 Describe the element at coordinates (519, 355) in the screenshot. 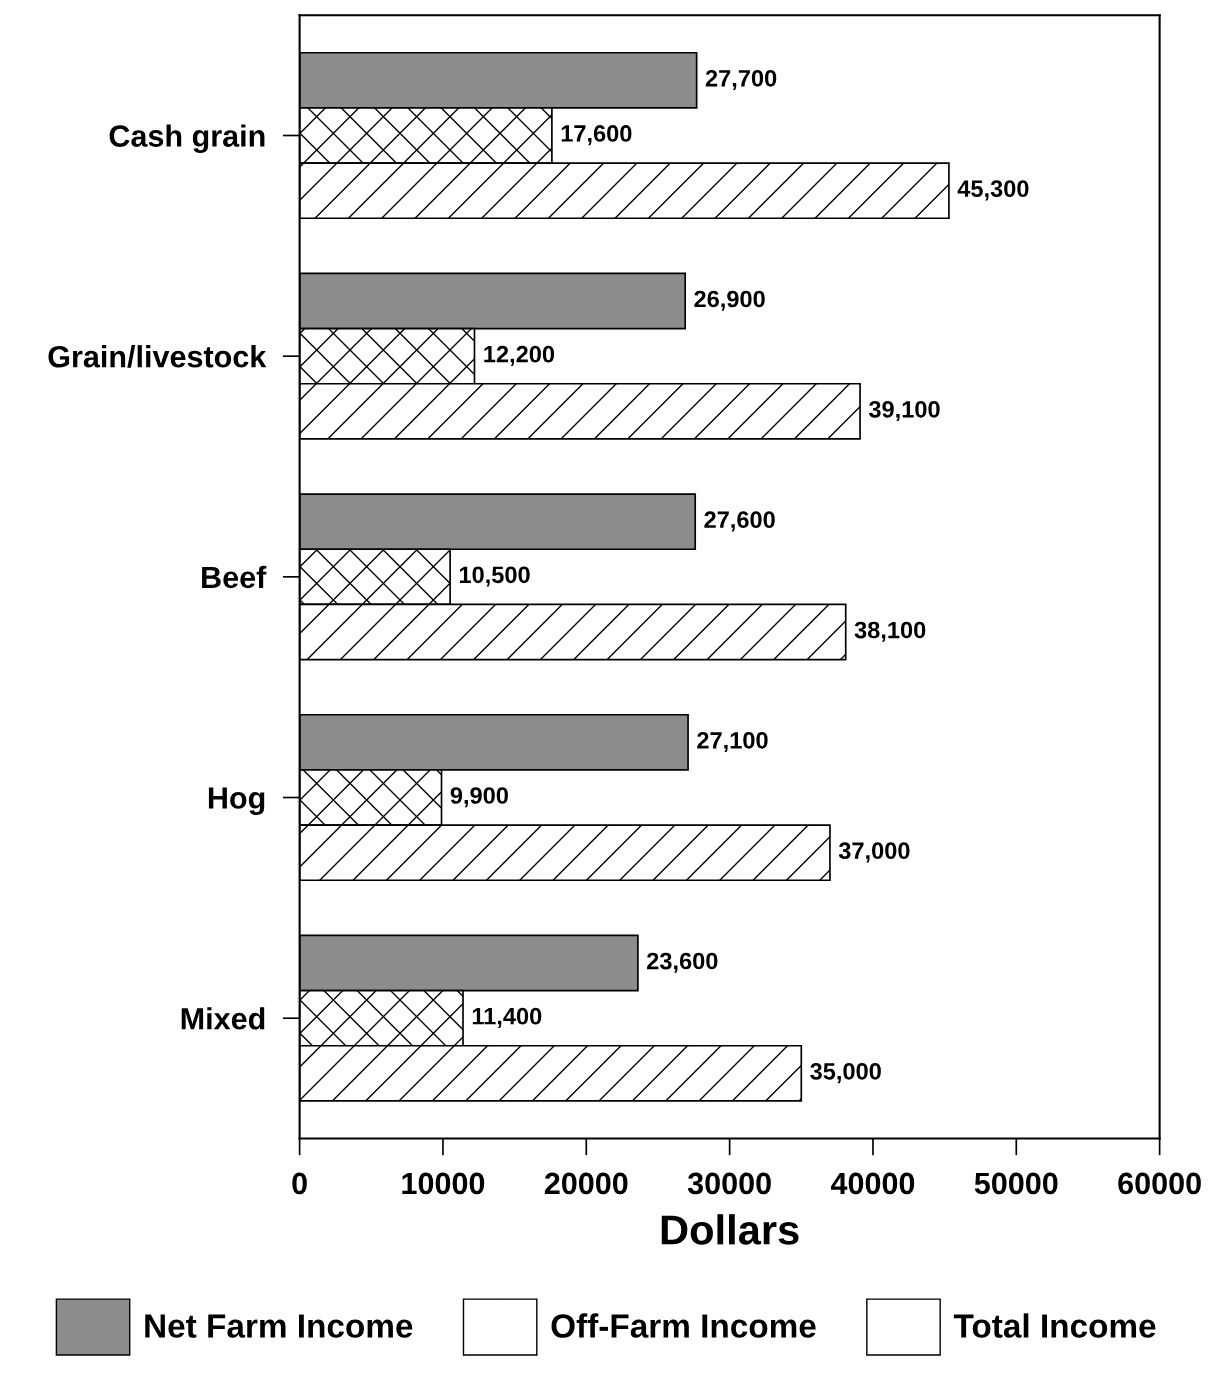

I see `data-label: 12,200` at that location.